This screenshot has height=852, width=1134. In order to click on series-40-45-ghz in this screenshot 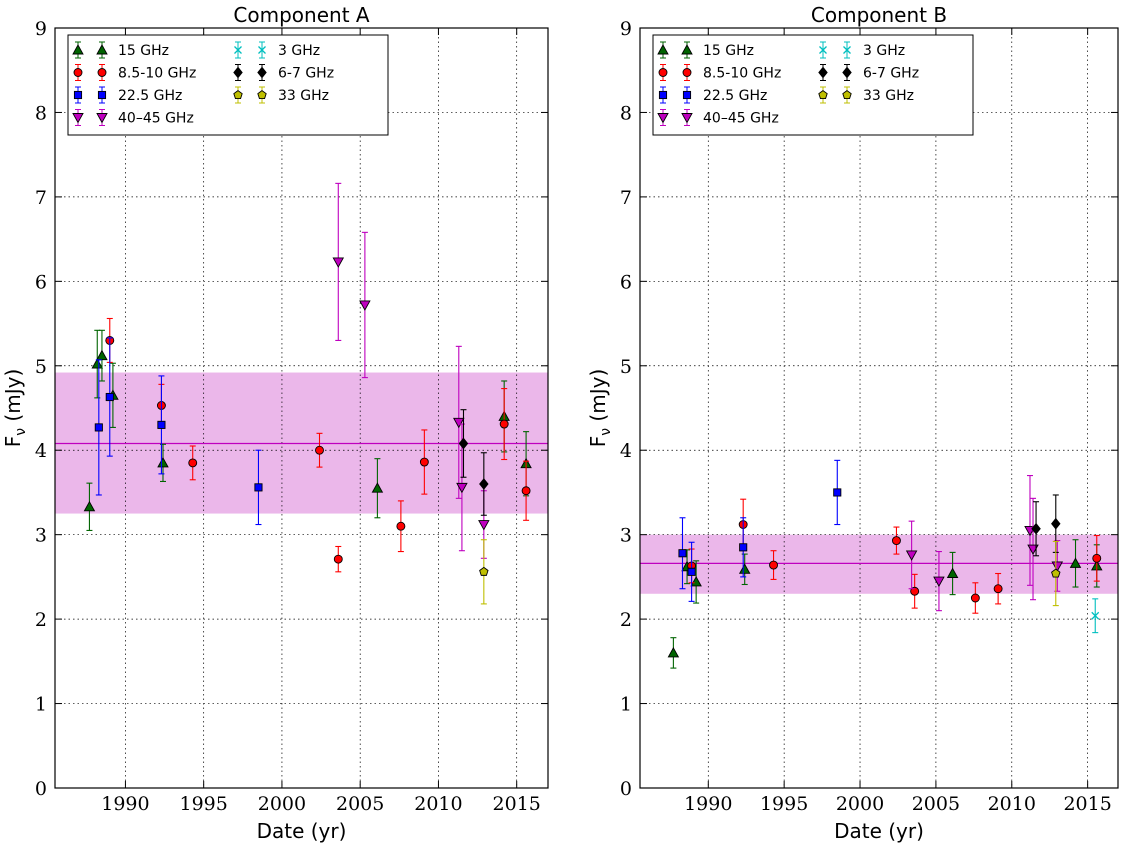, I will do `click(411, 370)`.